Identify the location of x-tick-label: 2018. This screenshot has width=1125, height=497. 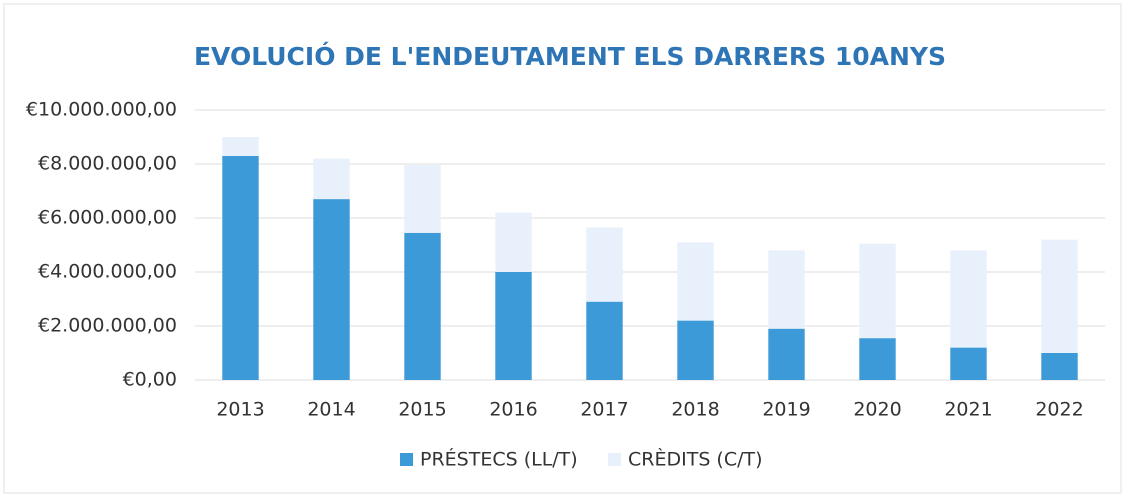
(695, 410).